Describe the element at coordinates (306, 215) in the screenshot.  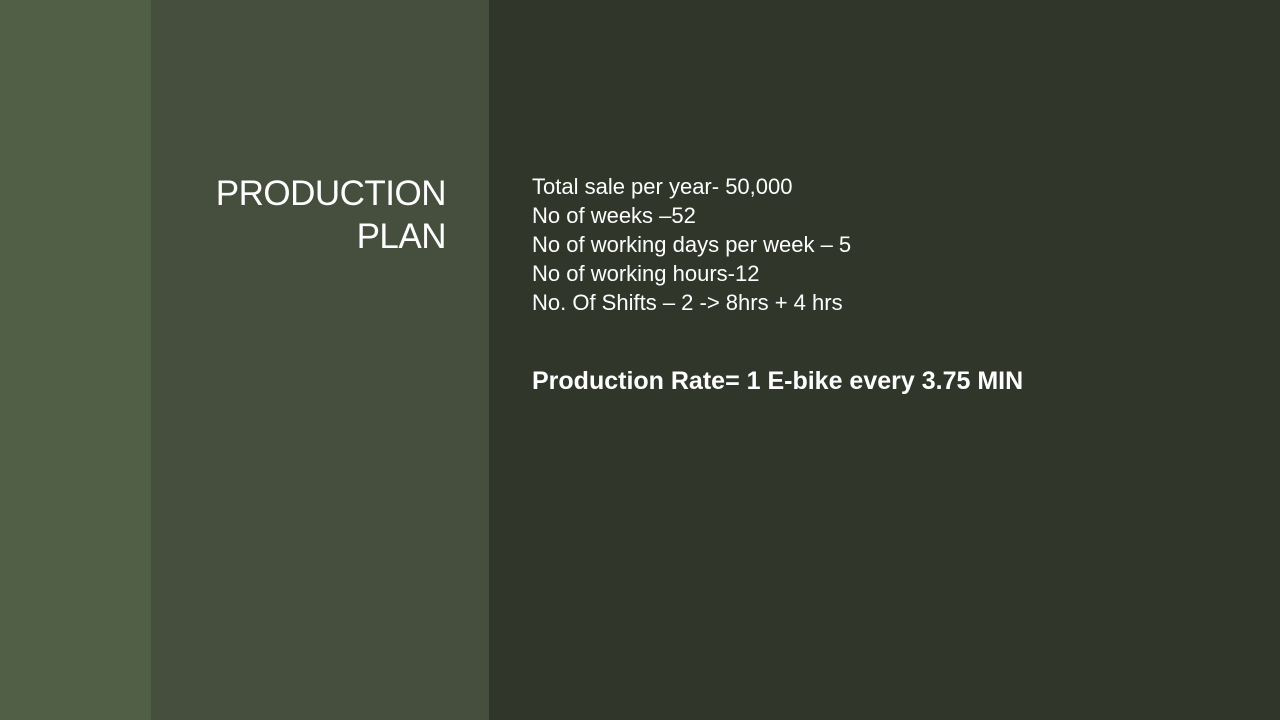
I see `slide-title: PRODUCTION PLAN` at that location.